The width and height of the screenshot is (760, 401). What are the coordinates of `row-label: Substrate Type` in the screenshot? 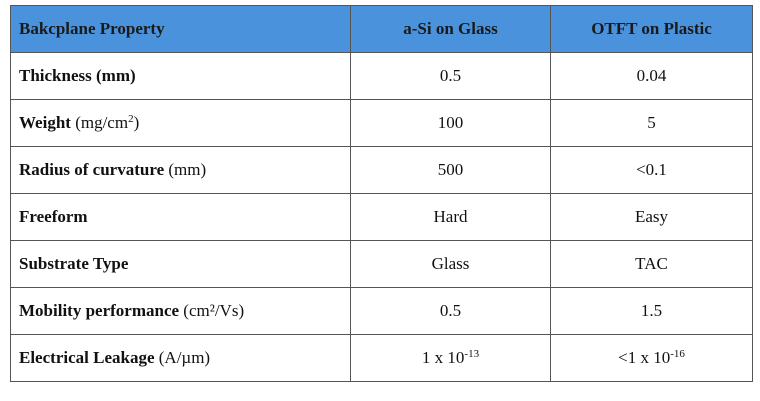 It's located at (74, 263).